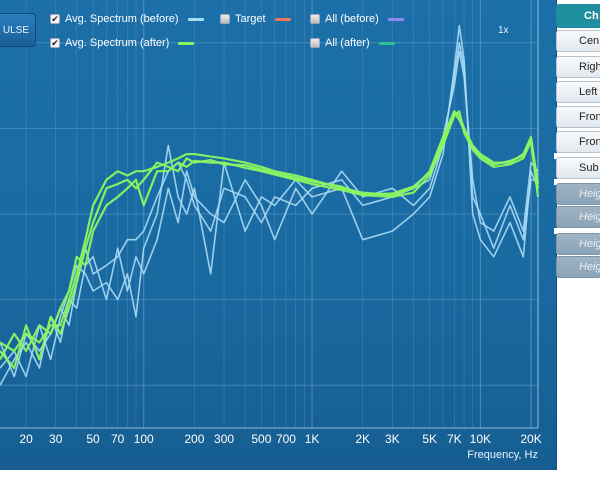  Describe the element at coordinates (56, 439) in the screenshot. I see `x-tick-label: 30` at that location.